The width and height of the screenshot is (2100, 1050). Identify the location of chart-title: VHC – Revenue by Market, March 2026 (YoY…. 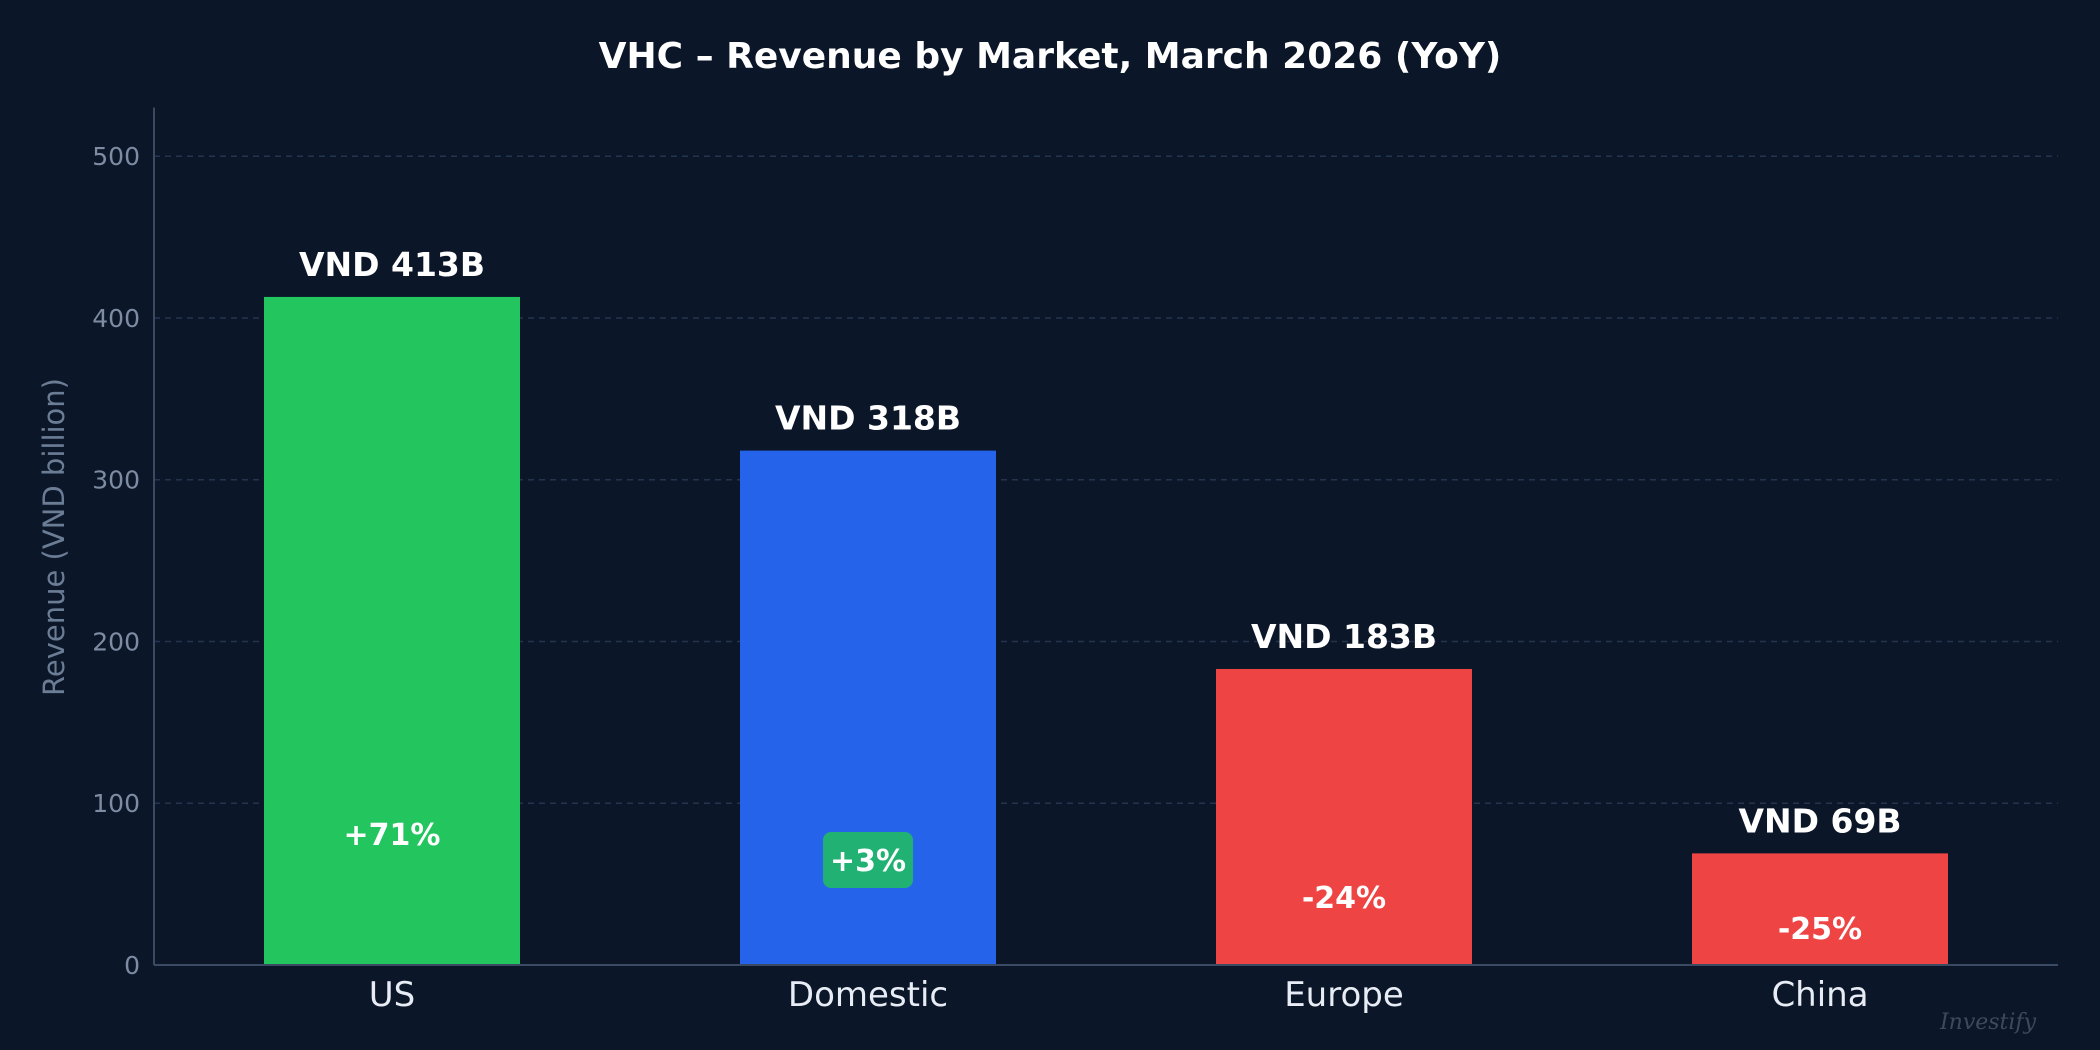
(1050, 56).